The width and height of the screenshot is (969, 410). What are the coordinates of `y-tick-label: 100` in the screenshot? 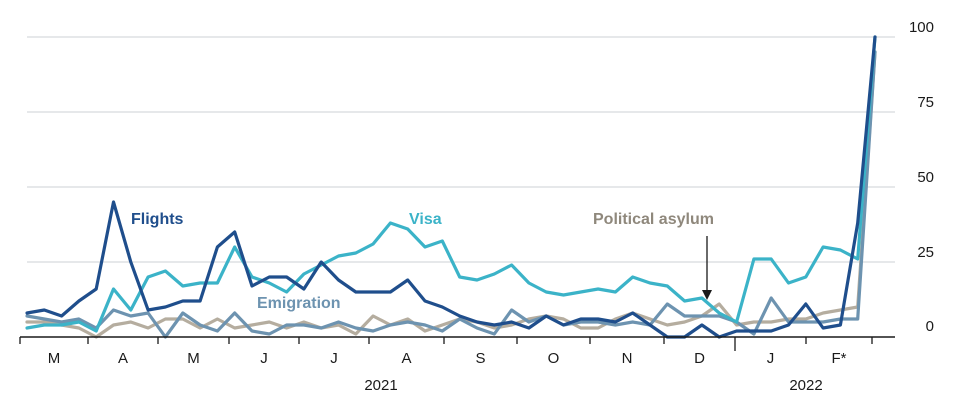 It's located at (921, 27).